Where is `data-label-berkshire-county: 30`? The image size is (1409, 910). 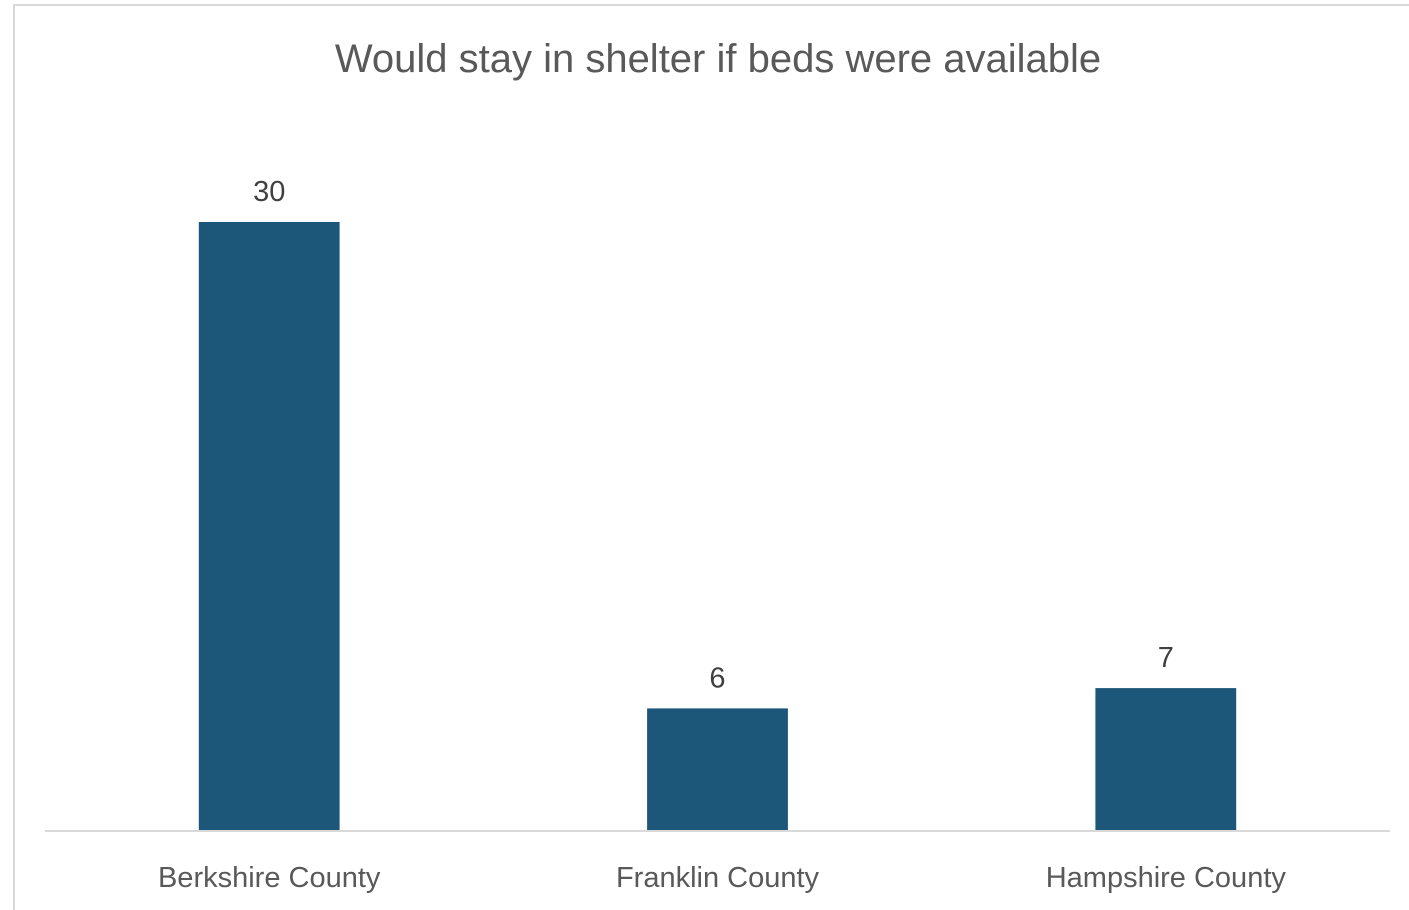 data-label-berkshire-county: 30 is located at coordinates (269, 192).